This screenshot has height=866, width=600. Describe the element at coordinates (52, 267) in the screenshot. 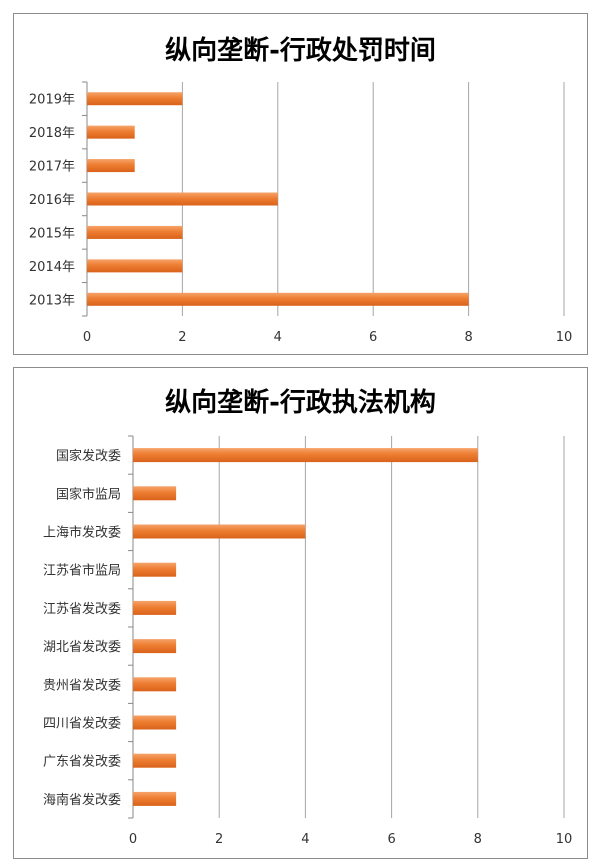

I see `category-label: 2014年` at that location.